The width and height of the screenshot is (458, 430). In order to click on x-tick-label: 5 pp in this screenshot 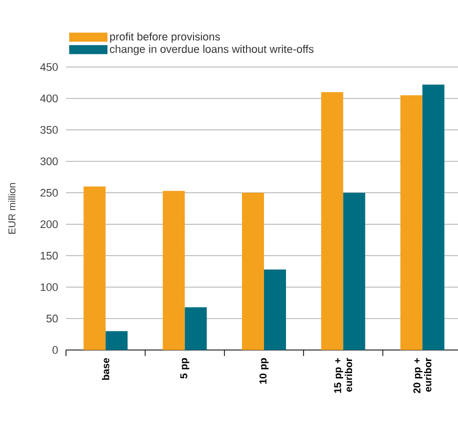, I will do `click(185, 368)`.